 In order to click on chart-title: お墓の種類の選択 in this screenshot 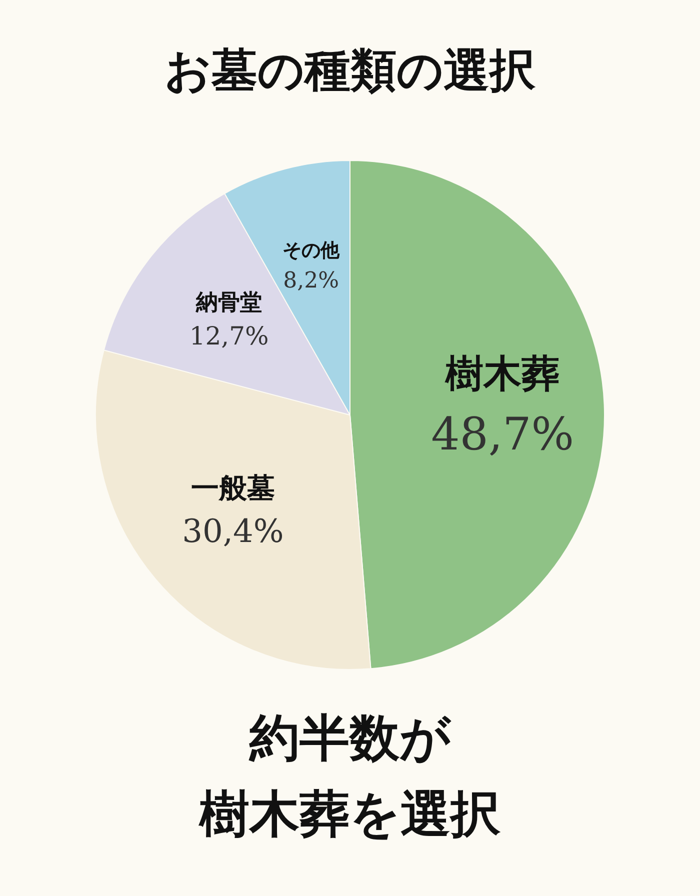, I will do `click(350, 70)`.